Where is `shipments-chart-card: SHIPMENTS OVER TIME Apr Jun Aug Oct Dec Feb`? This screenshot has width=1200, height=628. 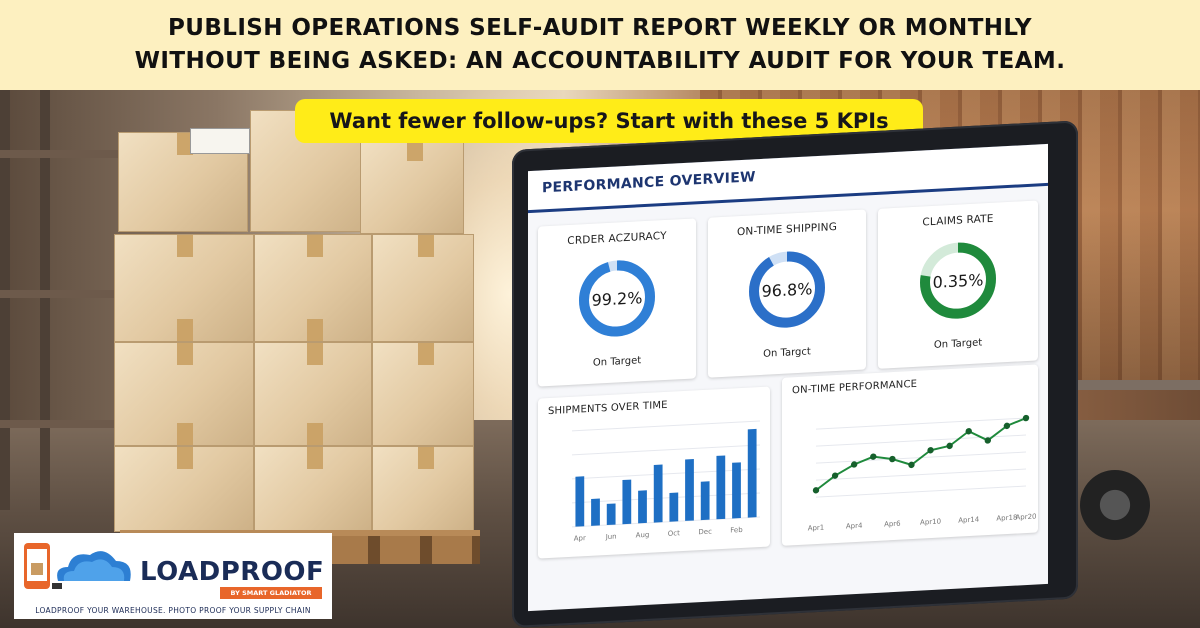
shipments-chart-card: SHIPMENTS OVER TIME Apr Jun Aug Oct Dec Feb is located at coordinates (654, 472).